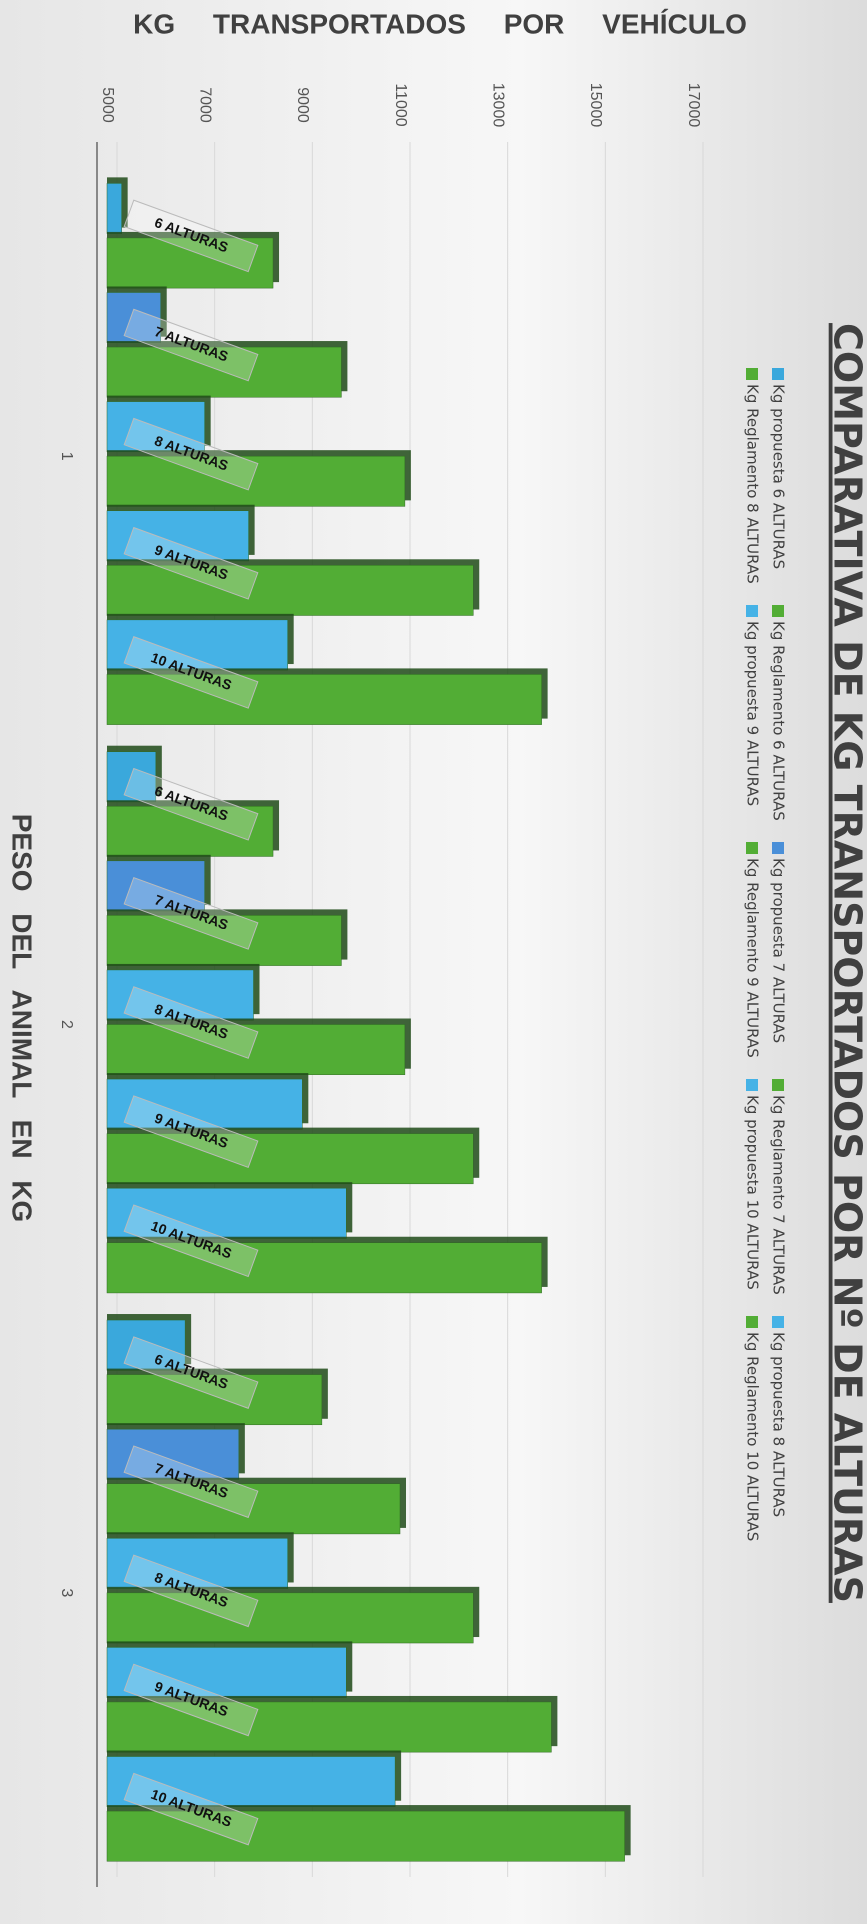  Describe the element at coordinates (204, 105) in the screenshot. I see `y-tick-label: 7000` at that location.